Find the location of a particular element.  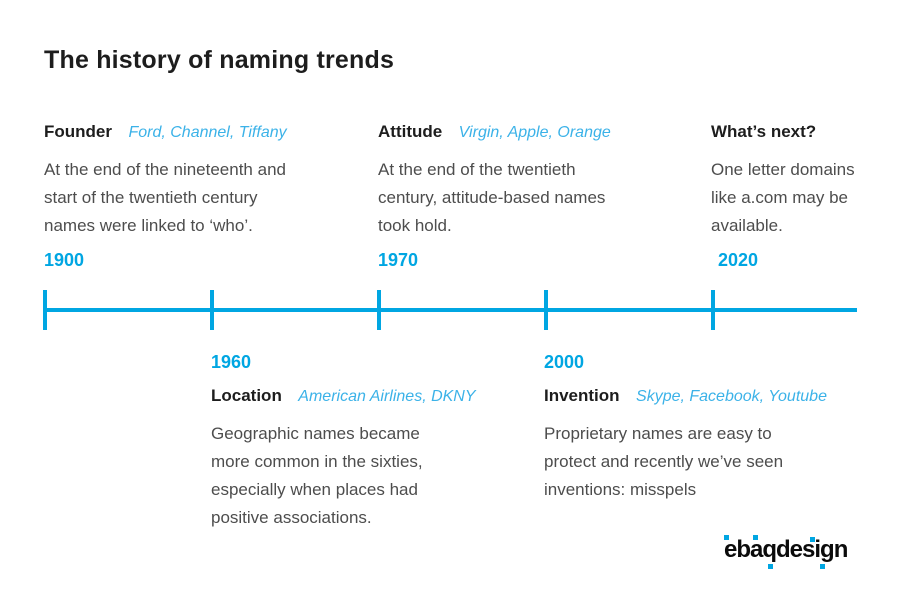

event-head: Founder Ford, Channel, Tiffany is located at coordinates (170, 132).